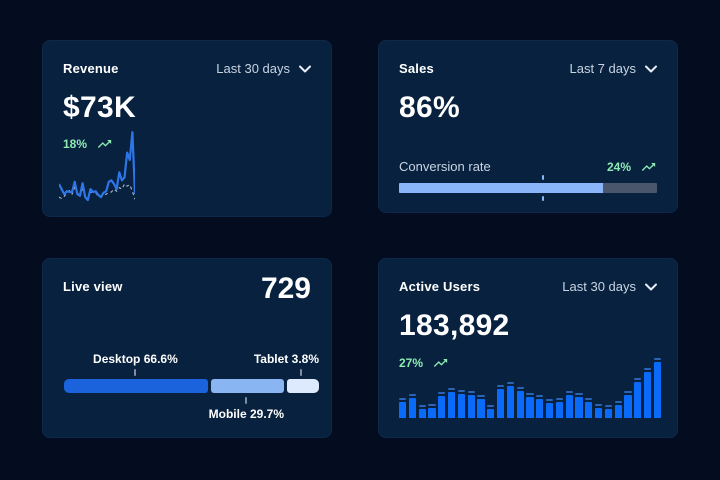 The width and height of the screenshot is (720, 480). What do you see at coordinates (187, 286) in the screenshot?
I see `live-view-card-header: Live view` at bounding box center [187, 286].